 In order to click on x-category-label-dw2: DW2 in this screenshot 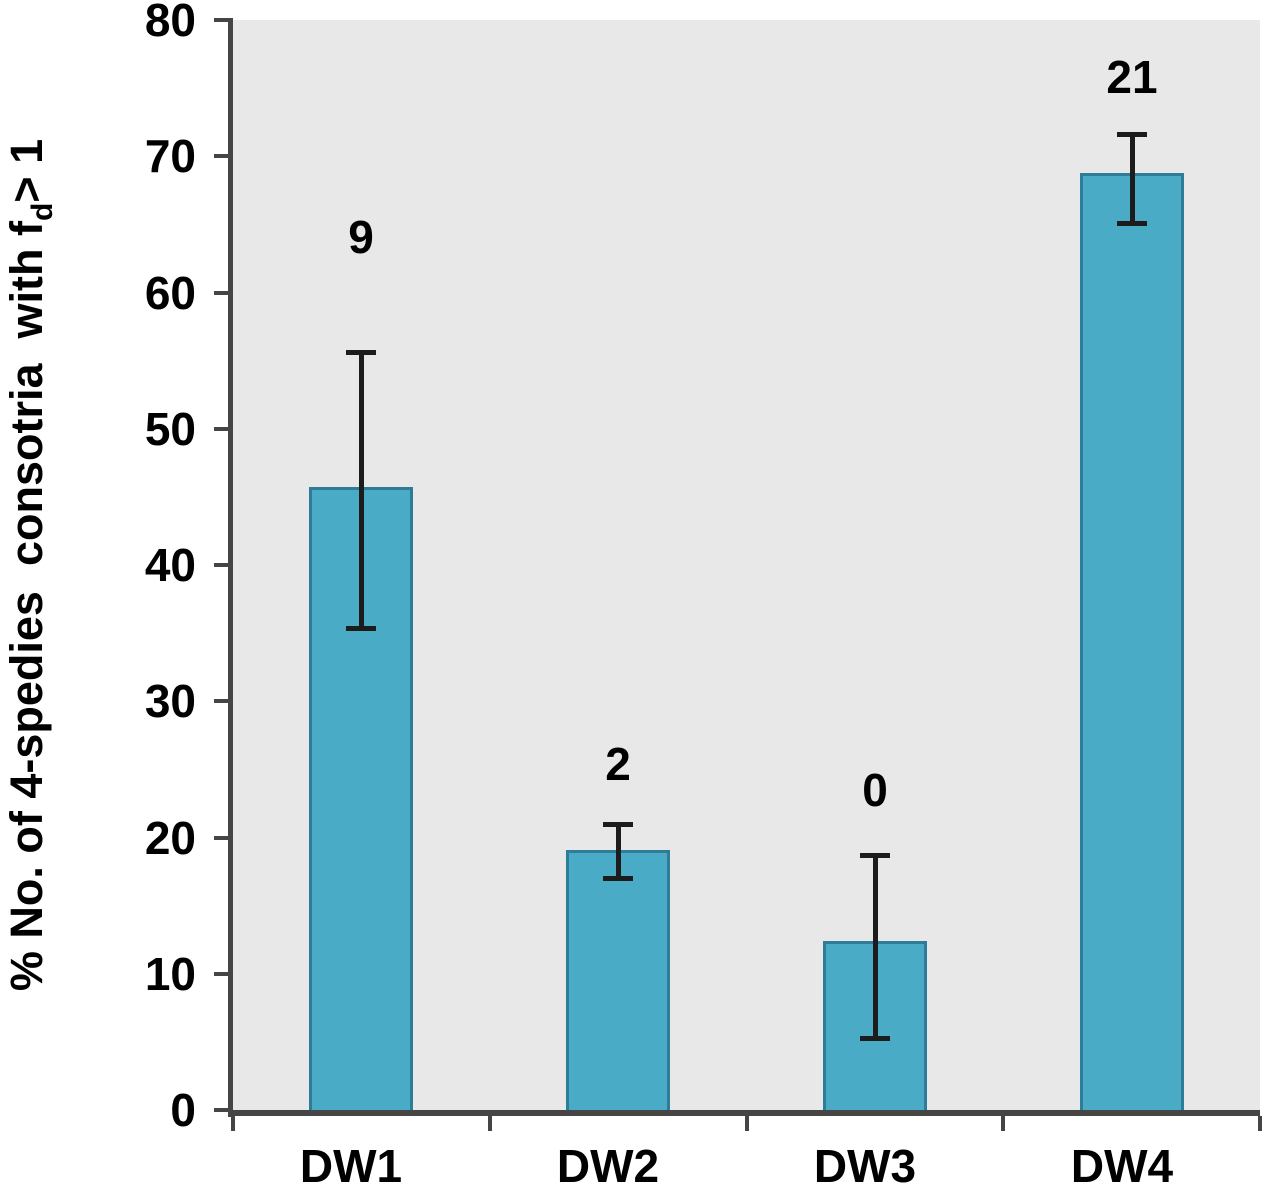, I will do `click(608, 1166)`.